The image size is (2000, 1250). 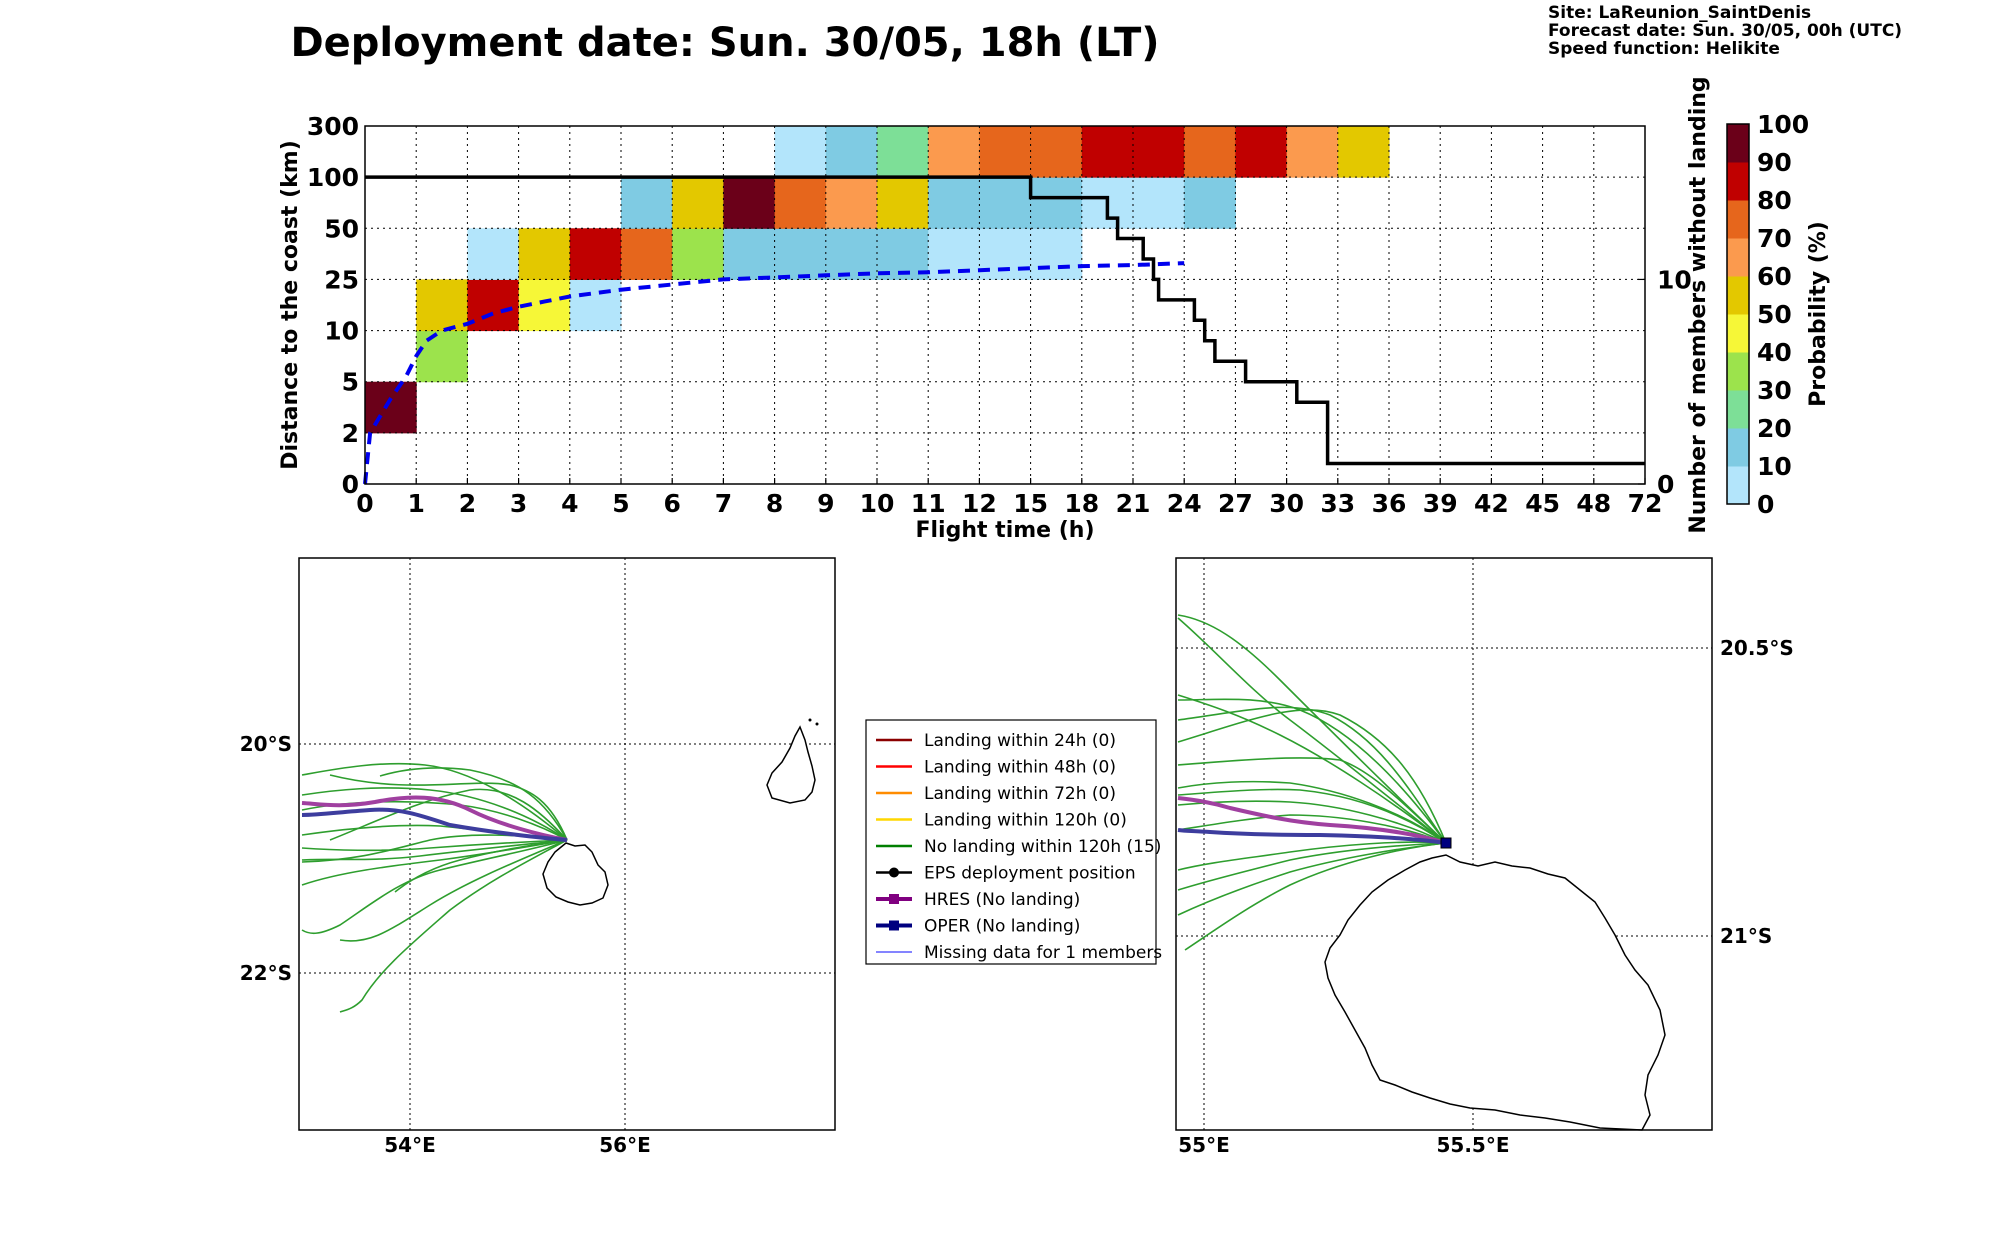 I want to click on median-distance-line, so click(x=774, y=373).